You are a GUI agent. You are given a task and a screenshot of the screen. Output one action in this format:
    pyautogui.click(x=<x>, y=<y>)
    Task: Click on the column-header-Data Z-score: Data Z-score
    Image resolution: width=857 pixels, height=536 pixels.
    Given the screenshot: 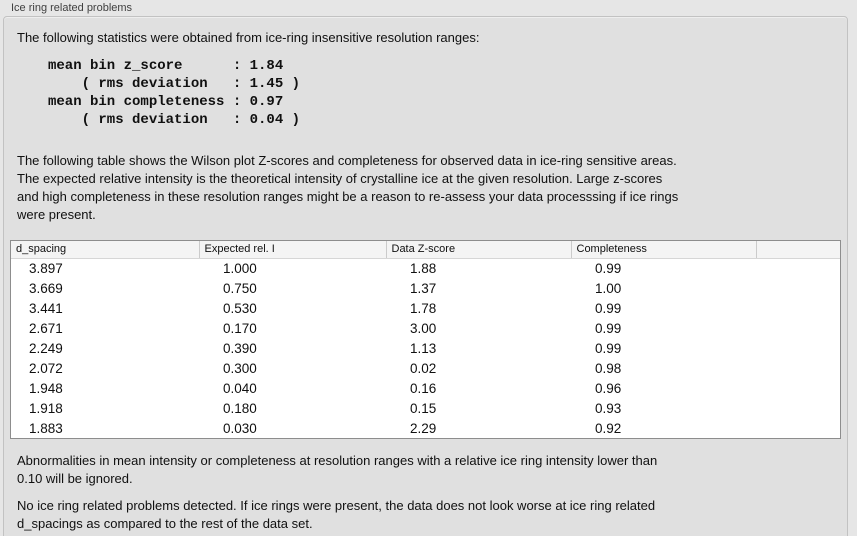 What is the action you would take?
    pyautogui.click(x=479, y=250)
    